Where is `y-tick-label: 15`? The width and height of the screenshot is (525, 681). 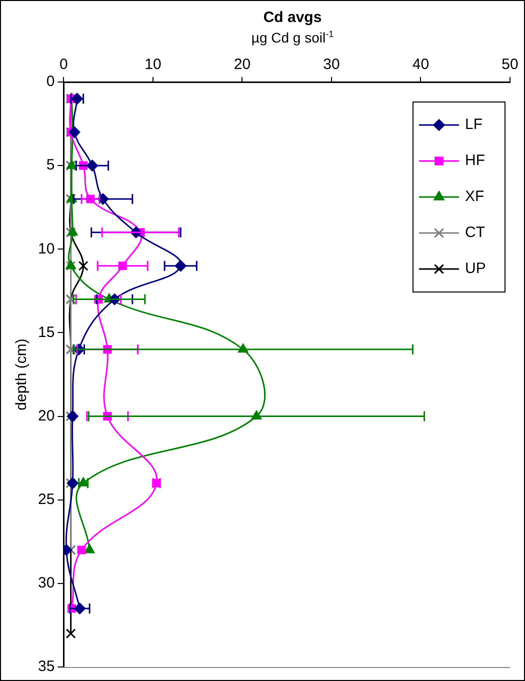
y-tick-label: 15 is located at coordinates (46, 332).